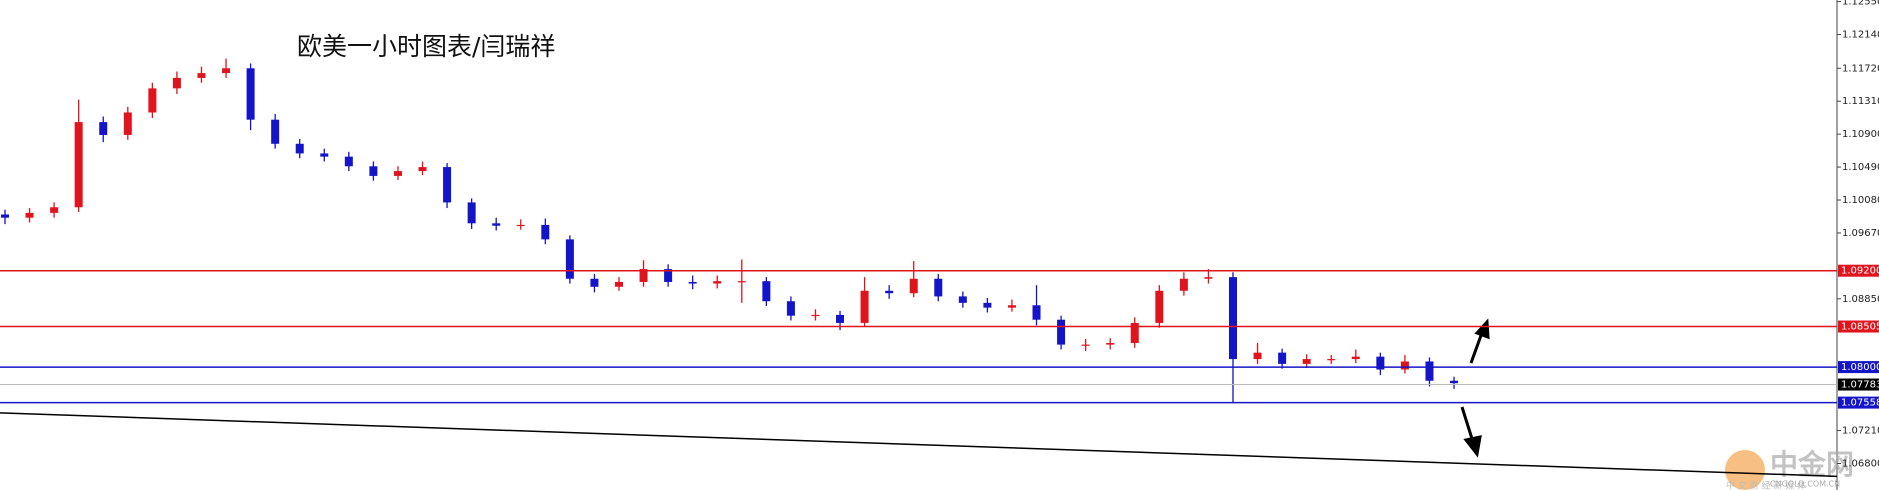 Image resolution: width=1879 pixels, height=490 pixels. Describe the element at coordinates (1860, 68) in the screenshot. I see `y-tick-label: 1.11720` at that location.